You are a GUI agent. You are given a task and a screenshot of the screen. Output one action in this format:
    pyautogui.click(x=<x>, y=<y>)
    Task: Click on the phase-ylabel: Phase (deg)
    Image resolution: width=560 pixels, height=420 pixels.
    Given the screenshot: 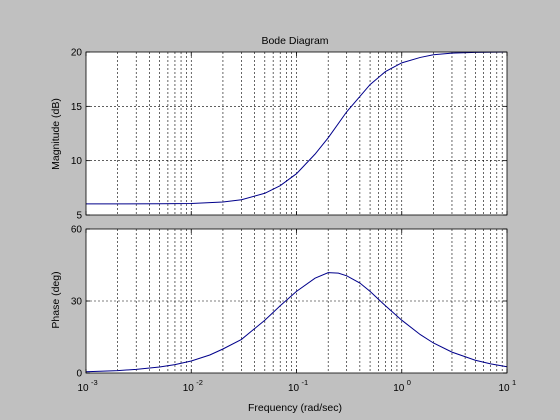 What is the action you would take?
    pyautogui.click(x=56, y=299)
    